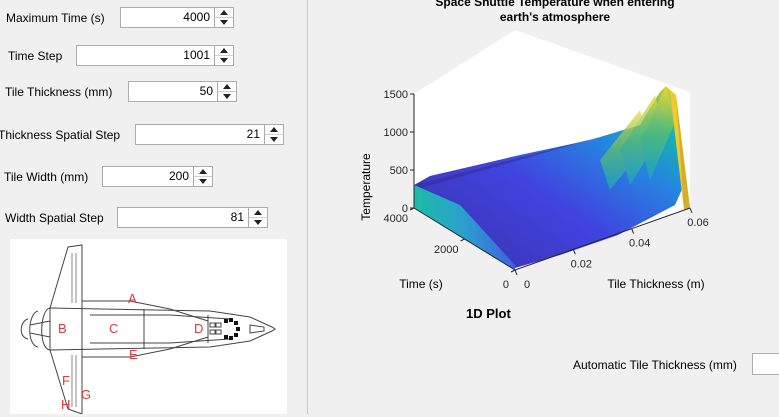 This screenshot has height=417, width=779. I want to click on region-label-a: A, so click(132, 298).